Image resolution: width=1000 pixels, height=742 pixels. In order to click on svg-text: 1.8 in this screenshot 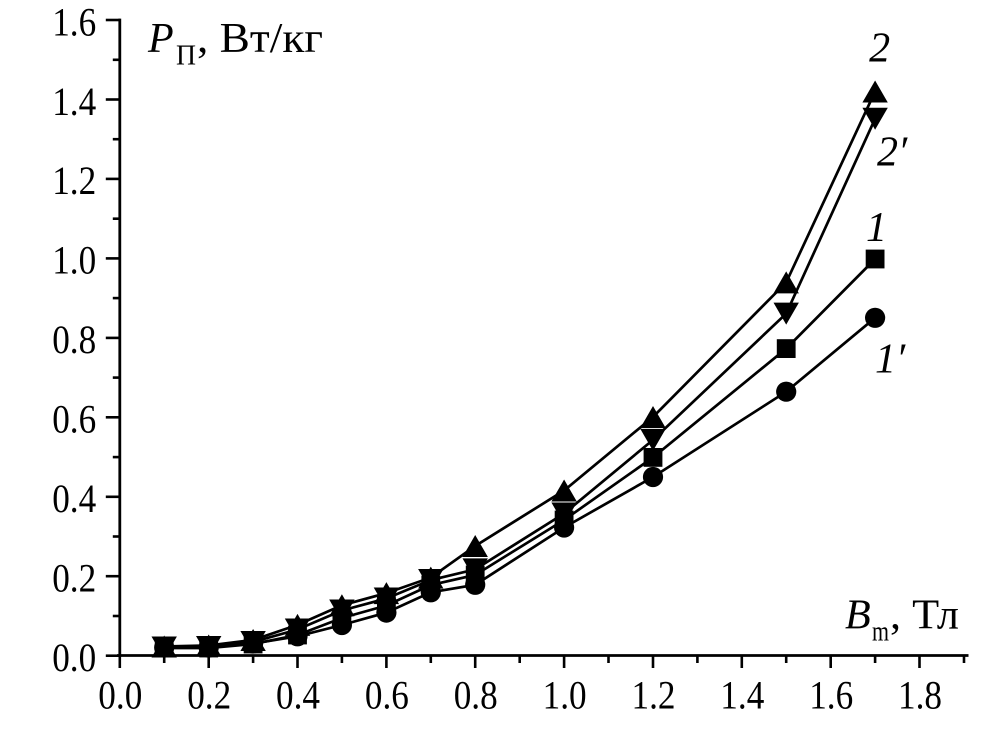, I will do `click(920, 694)`.